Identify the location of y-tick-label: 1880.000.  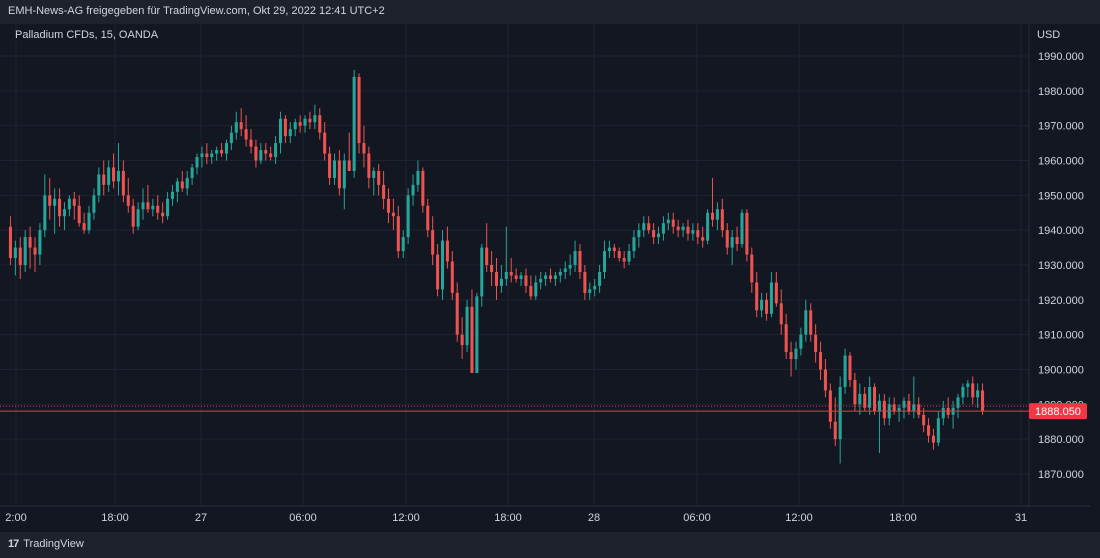
(1061, 440).